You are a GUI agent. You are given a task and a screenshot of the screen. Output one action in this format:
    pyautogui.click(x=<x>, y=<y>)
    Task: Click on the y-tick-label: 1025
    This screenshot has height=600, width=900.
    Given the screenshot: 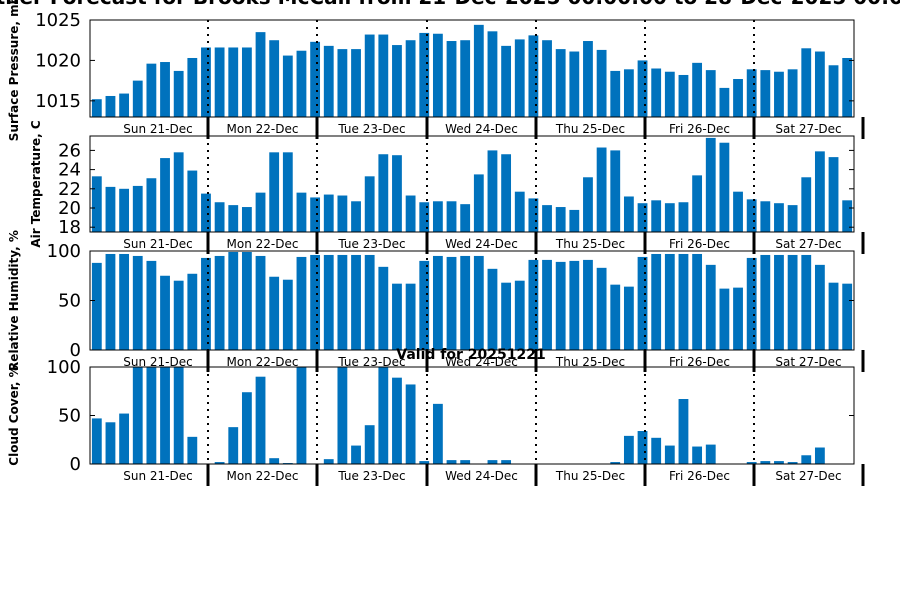 What is the action you would take?
    pyautogui.click(x=58, y=20)
    